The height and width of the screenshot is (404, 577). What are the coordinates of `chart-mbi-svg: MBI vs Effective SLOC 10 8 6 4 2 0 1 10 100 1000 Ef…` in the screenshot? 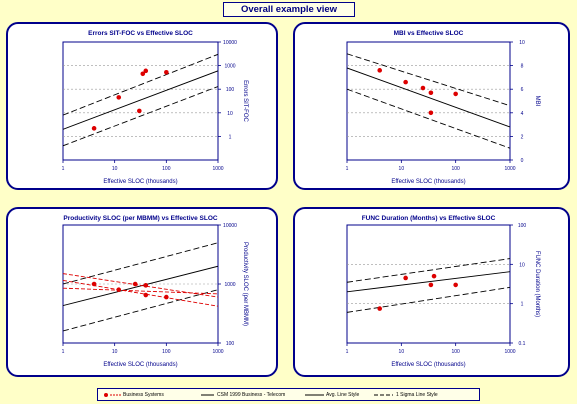 It's located at (443, 107).